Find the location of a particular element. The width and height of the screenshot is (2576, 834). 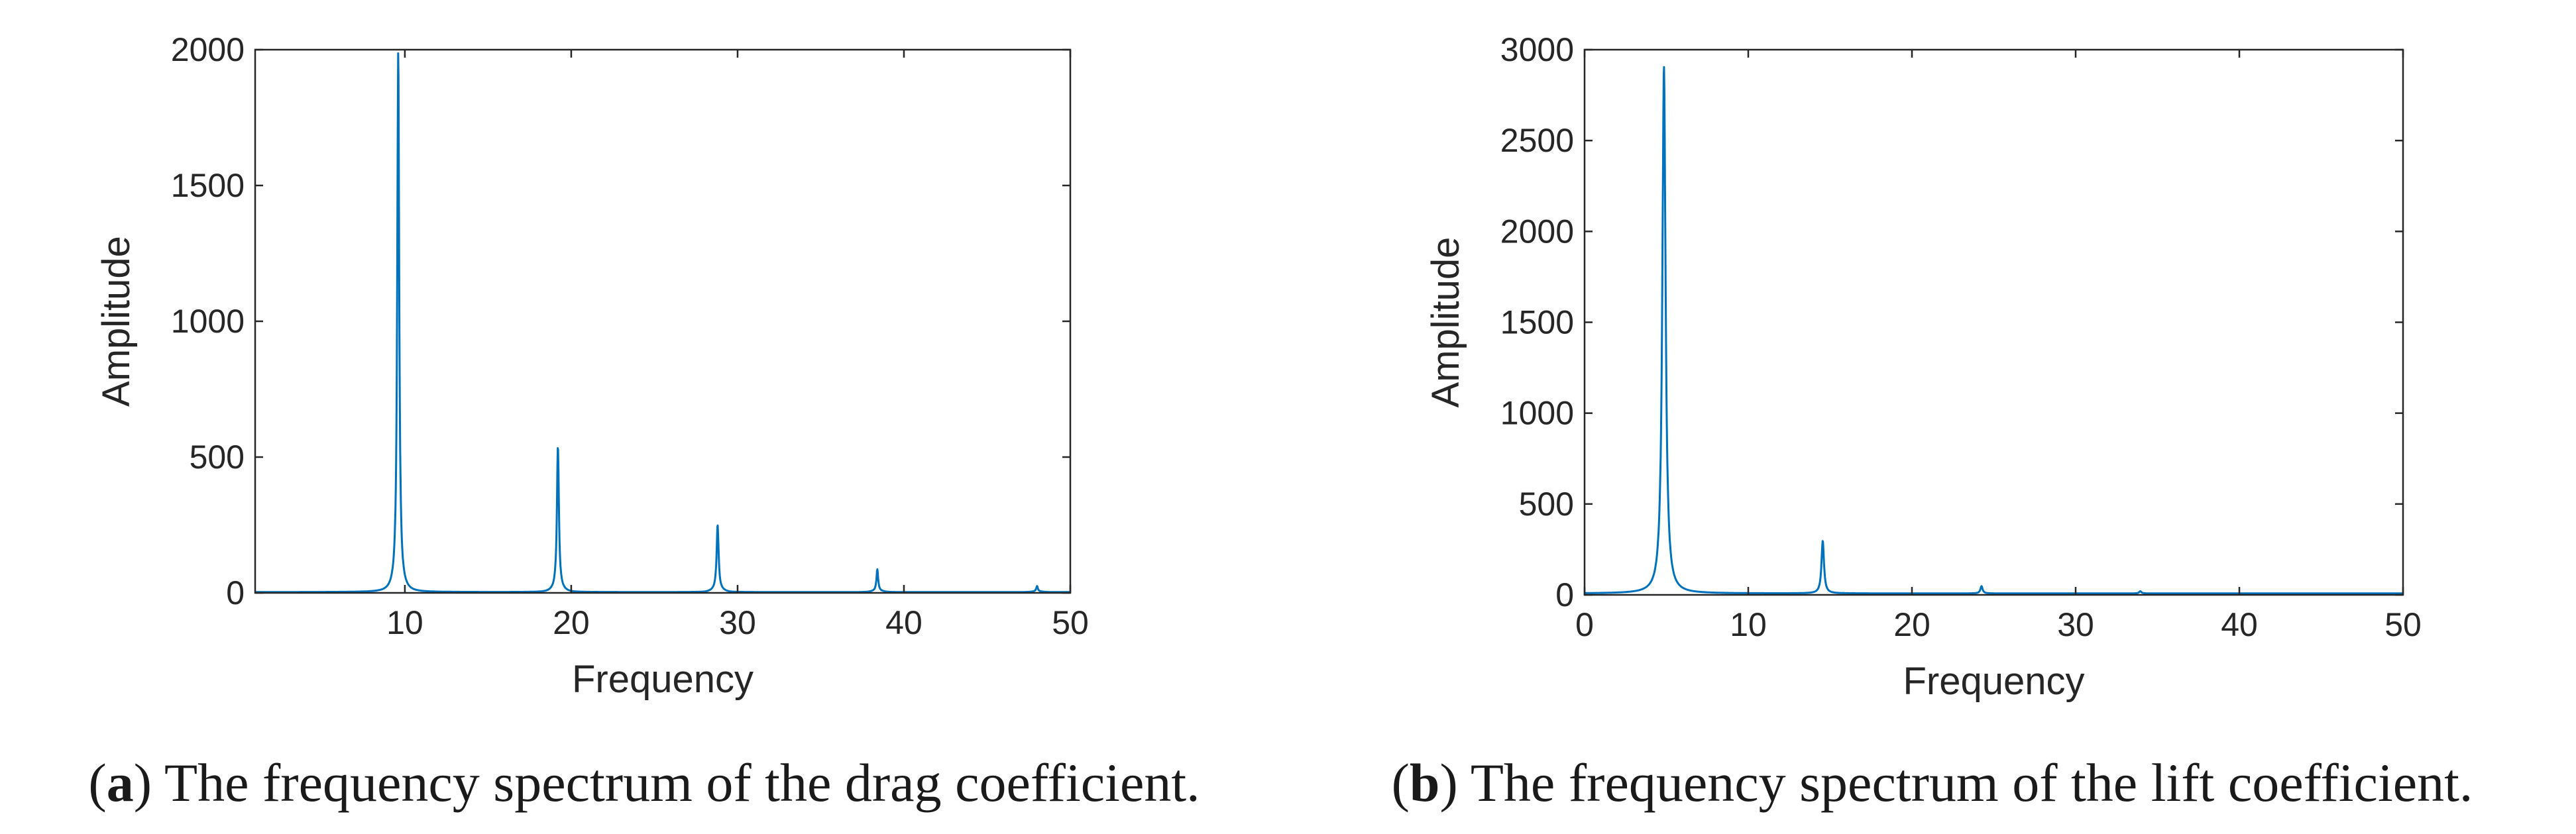

caption-letter: b is located at coordinates (1425, 783).